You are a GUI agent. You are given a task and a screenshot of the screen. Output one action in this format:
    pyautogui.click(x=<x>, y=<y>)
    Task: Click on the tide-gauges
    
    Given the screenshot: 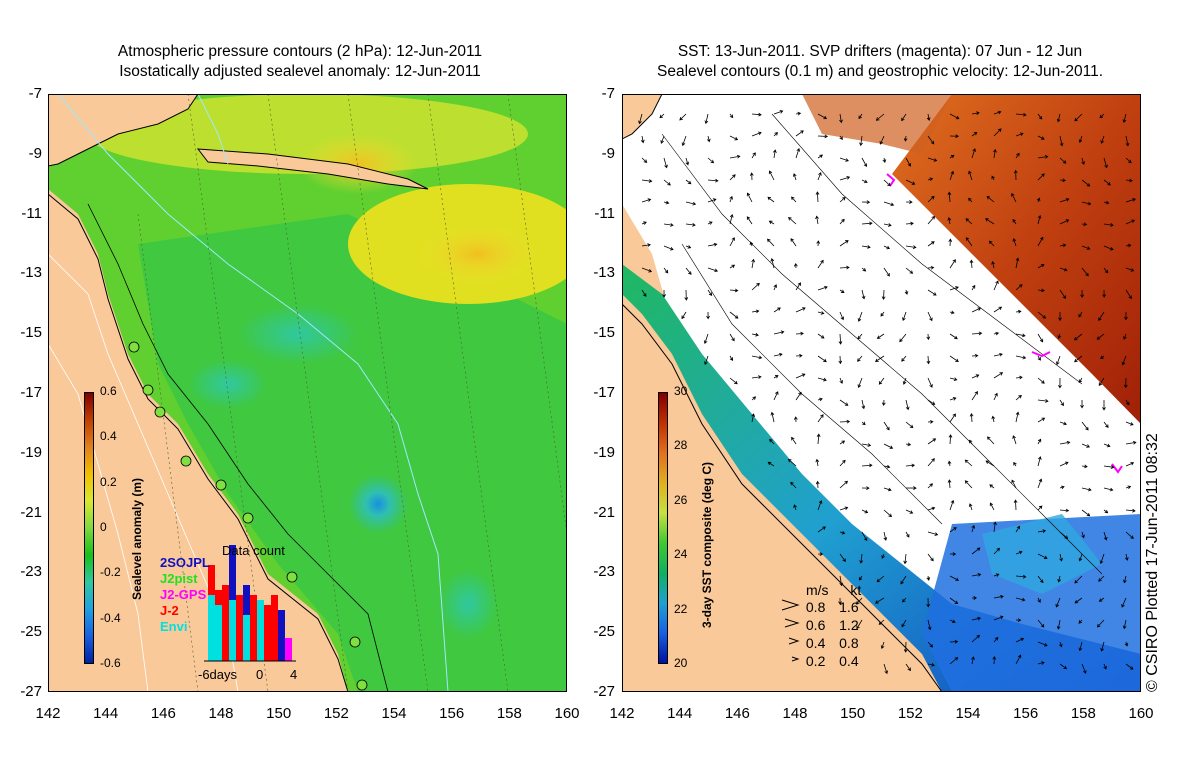 What is the action you would take?
    pyautogui.click(x=248, y=516)
    